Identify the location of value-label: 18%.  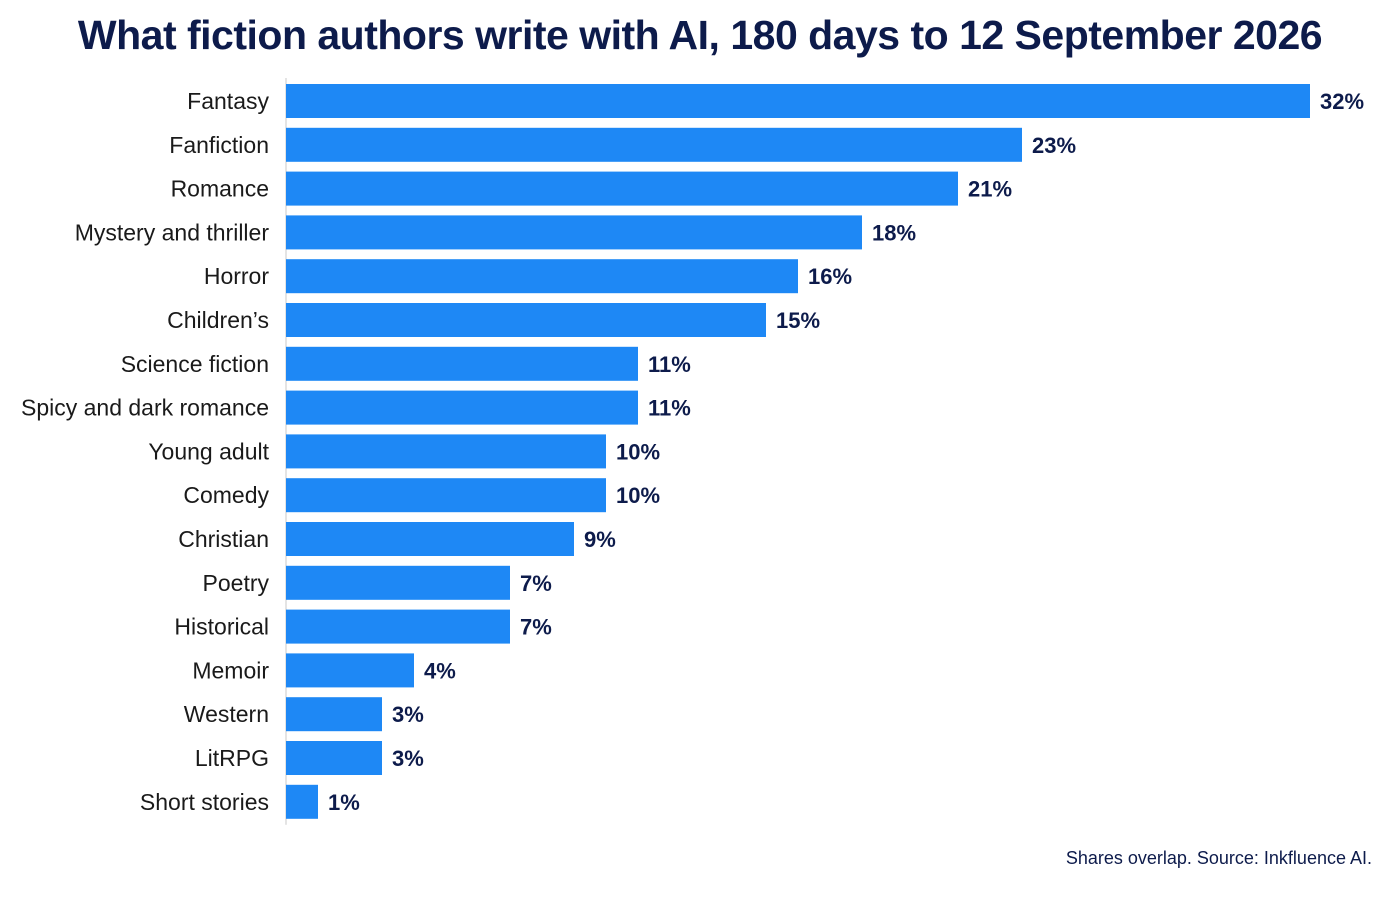
(894, 232).